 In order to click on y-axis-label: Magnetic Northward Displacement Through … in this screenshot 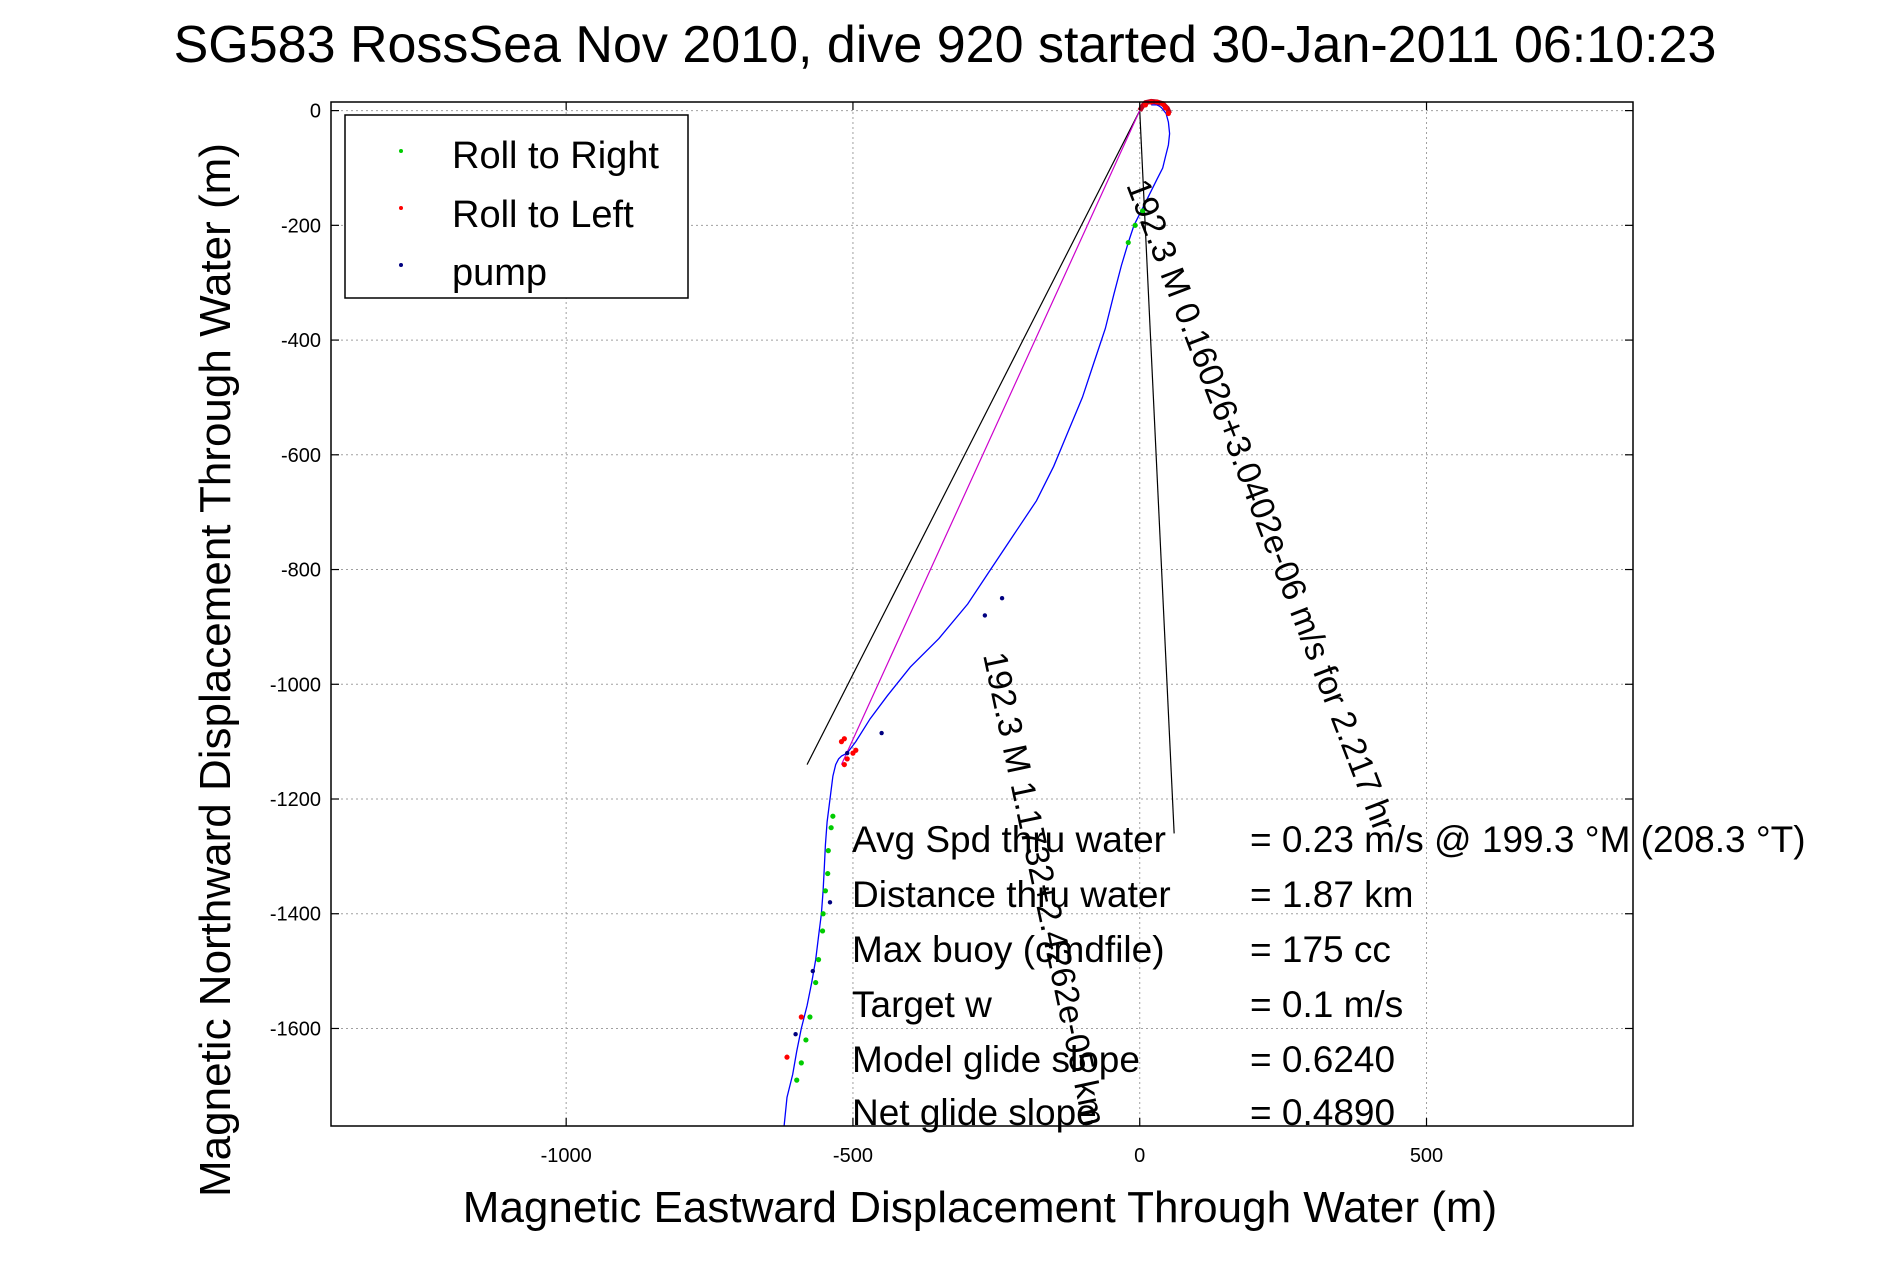, I will do `click(215, 670)`.